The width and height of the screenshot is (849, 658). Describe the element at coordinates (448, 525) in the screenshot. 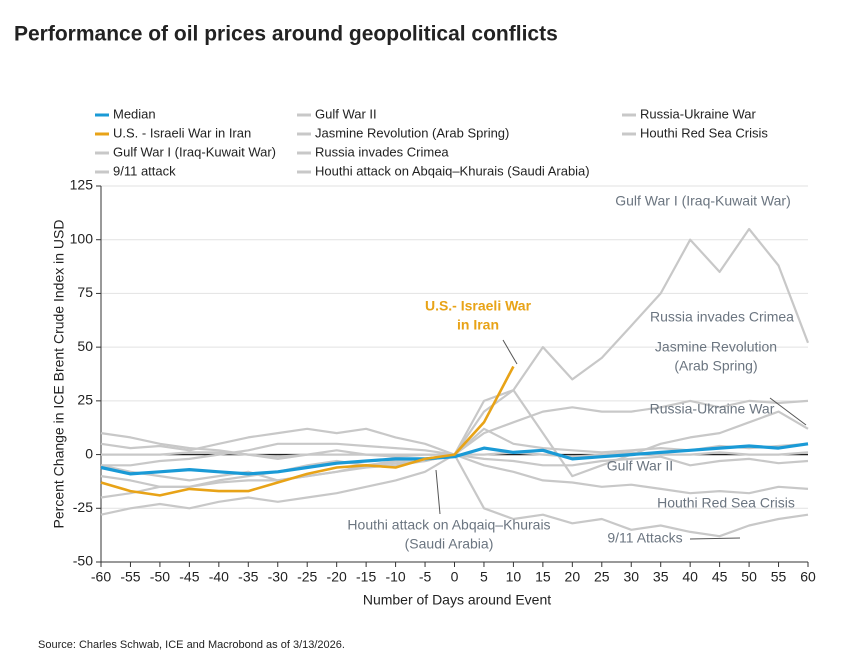

I see `annotation: Houthi attack on Abqaiq–Khurais` at that location.